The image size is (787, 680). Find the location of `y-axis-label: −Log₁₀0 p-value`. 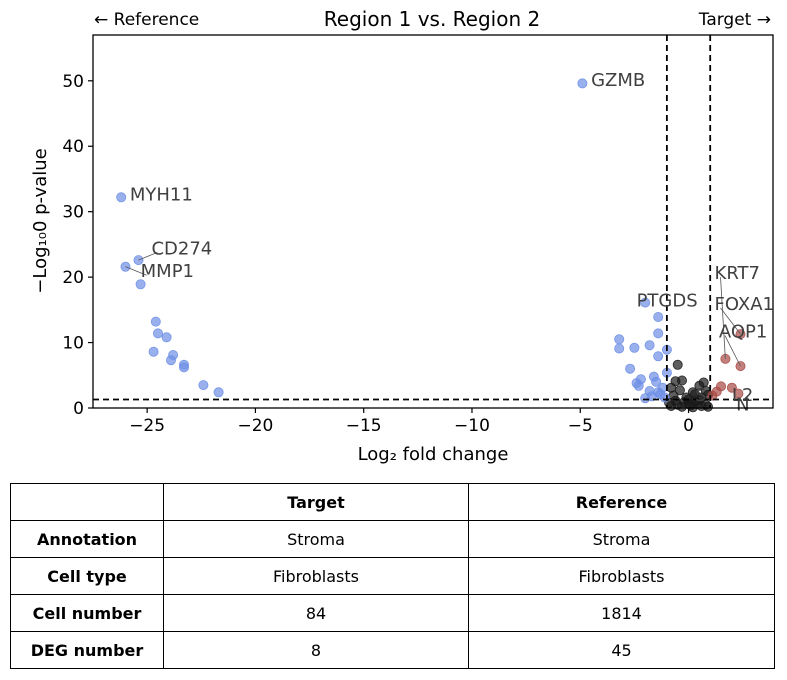

y-axis-label: −Log₁₀0 p-value is located at coordinates (40, 220).